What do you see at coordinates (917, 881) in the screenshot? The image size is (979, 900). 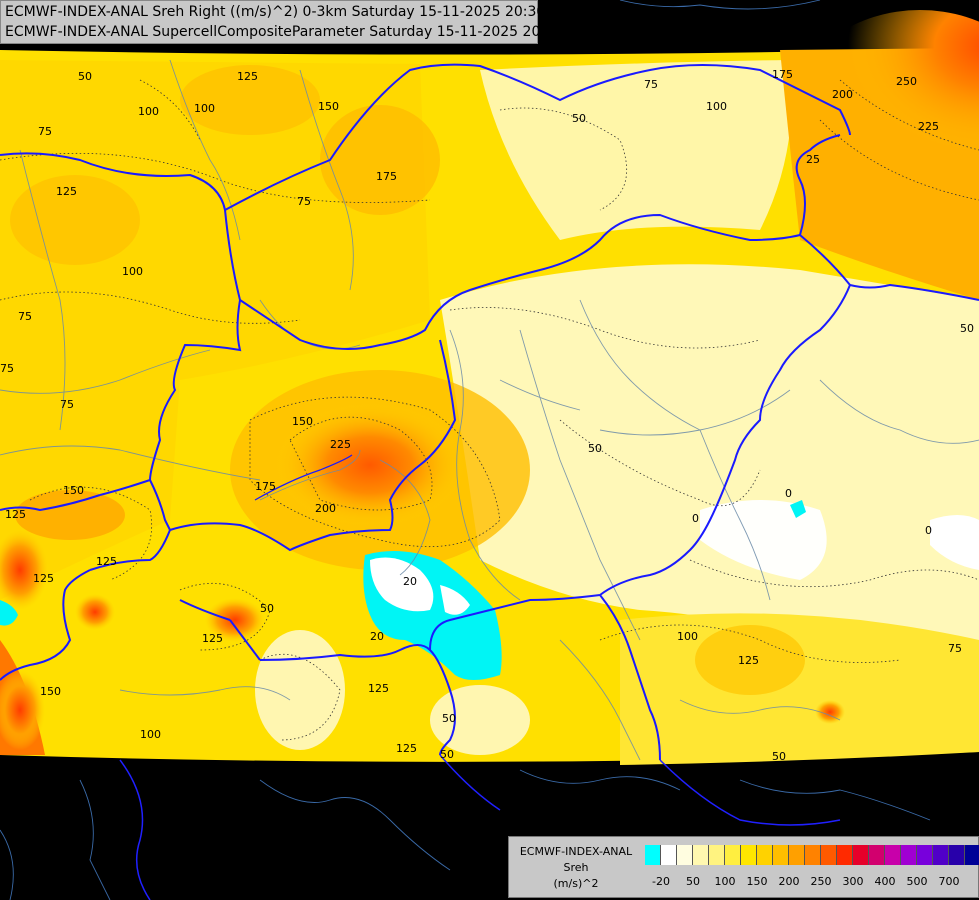 I see `legend-tick-label: 500` at bounding box center [917, 881].